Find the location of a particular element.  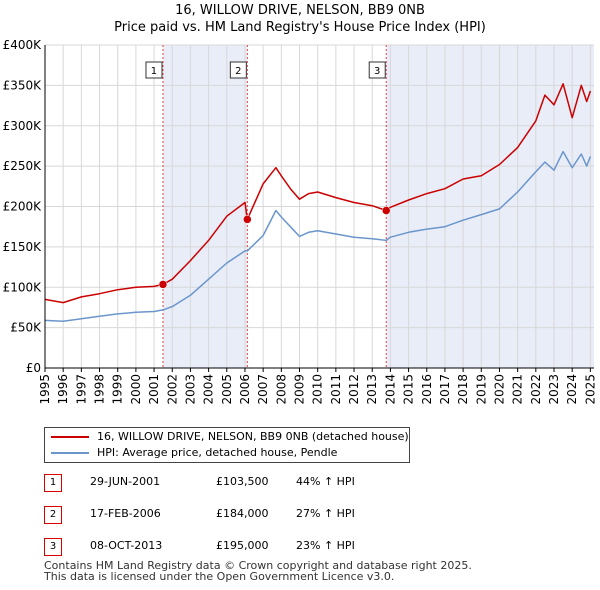

x-tick-label: 2023 is located at coordinates (554, 389).